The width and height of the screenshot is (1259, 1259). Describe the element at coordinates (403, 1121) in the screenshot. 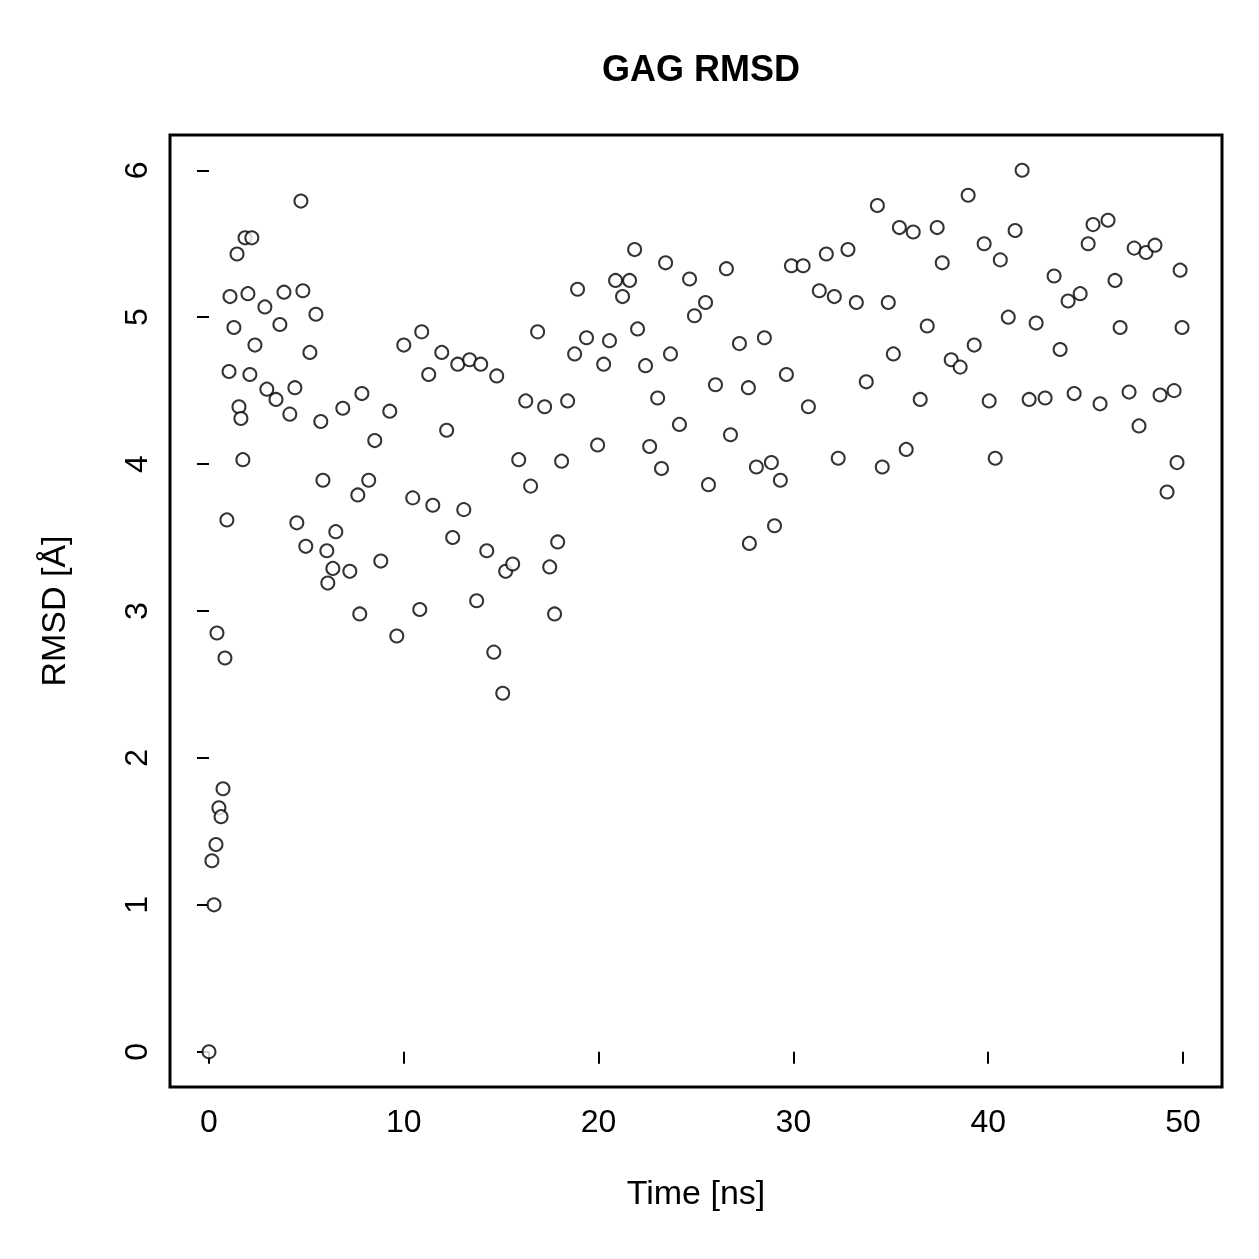

I see `x-tick-label: 10` at that location.